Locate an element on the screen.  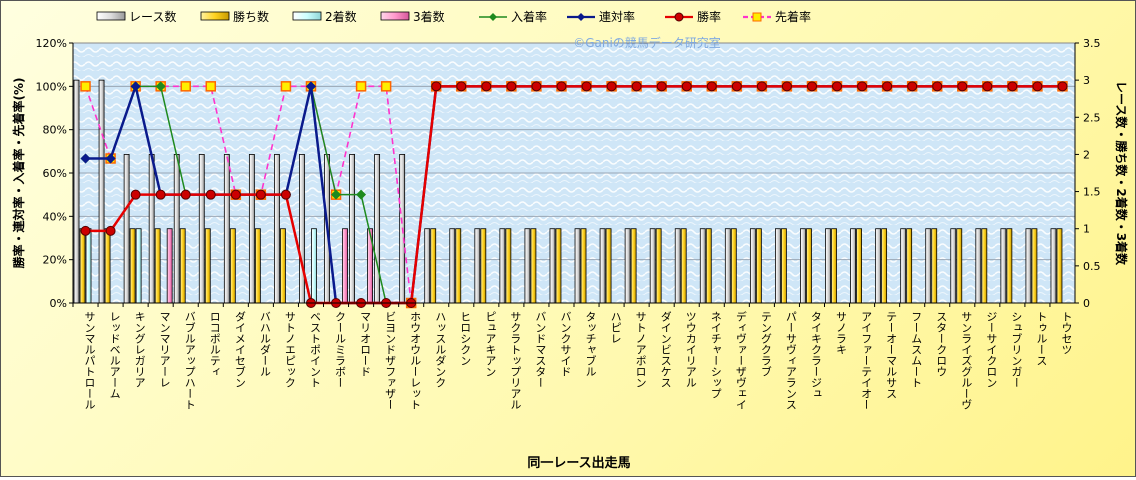
legend-label: 3着数 is located at coordinates (429, 16).